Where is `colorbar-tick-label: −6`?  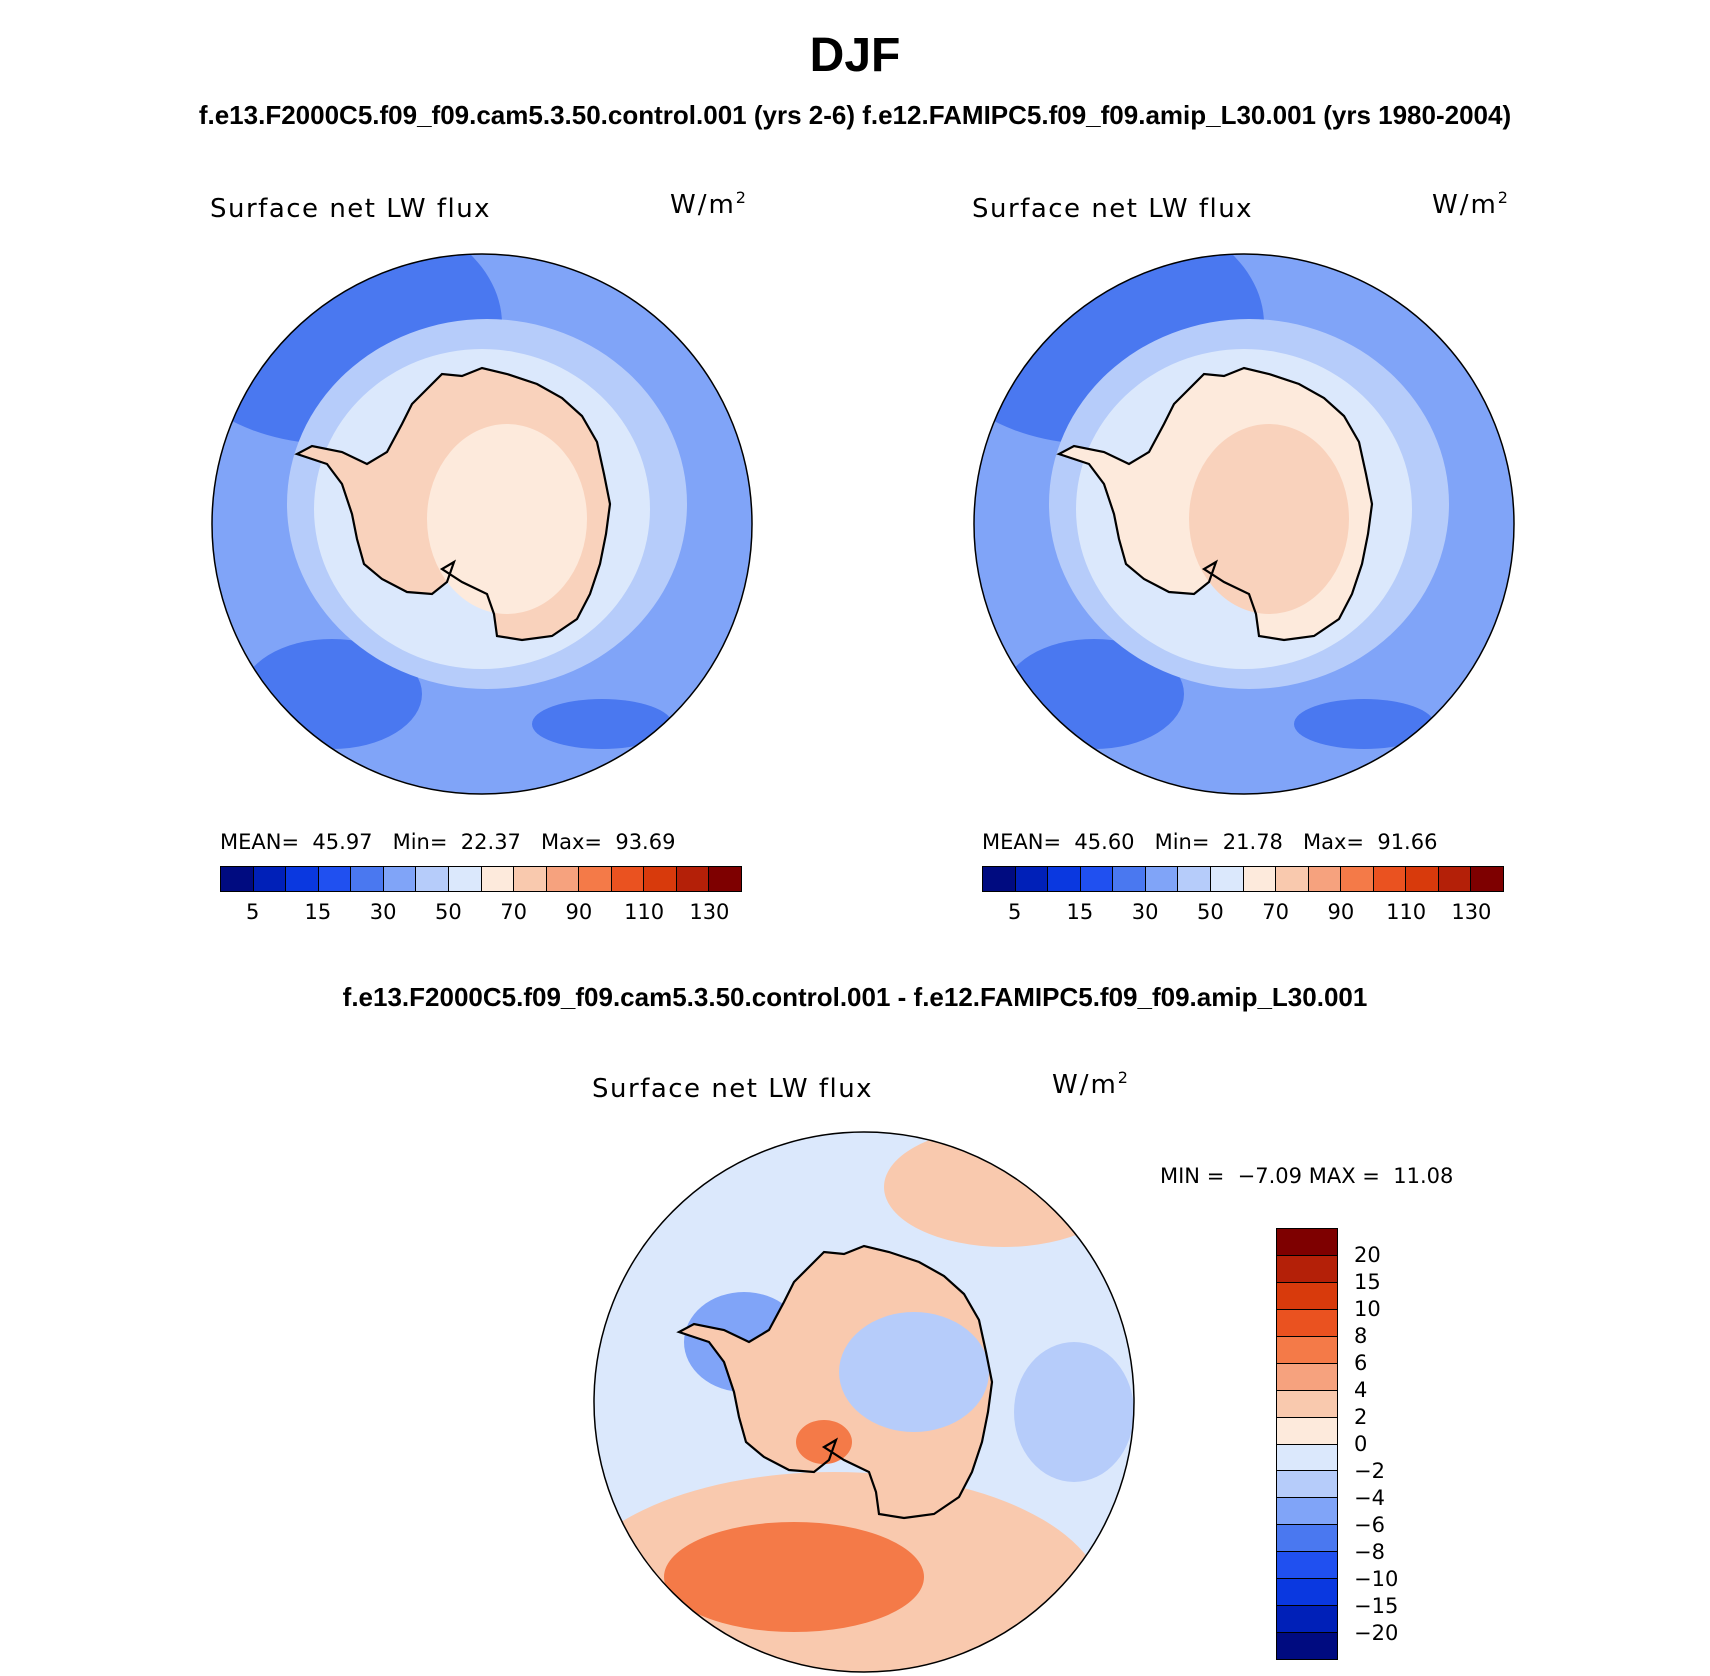 colorbar-tick-label: −6 is located at coordinates (1369, 1525).